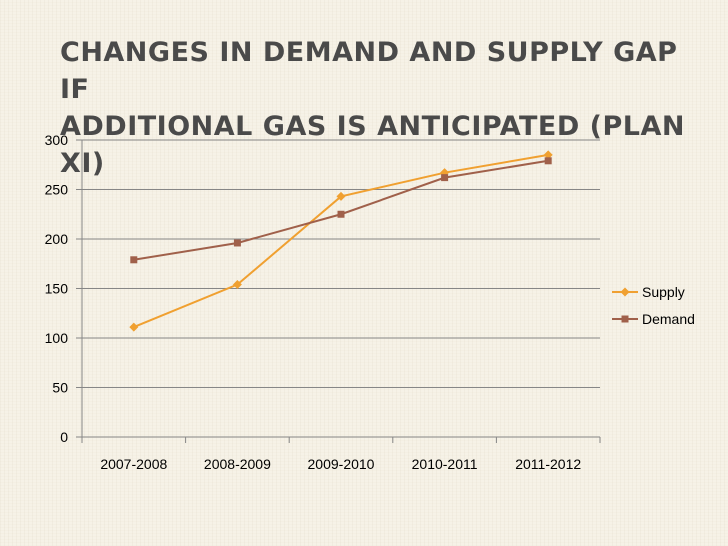 Image resolution: width=728 pixels, height=546 pixels. Describe the element at coordinates (60, 388) in the screenshot. I see `y-tick-label: 50` at that location.